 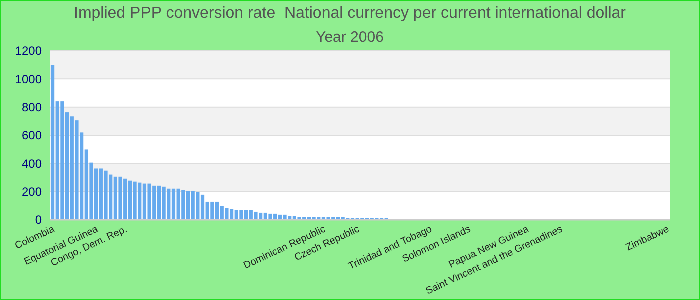 What do you see at coordinates (350, 37) in the screenshot?
I see `chart-subtitle: Year 2006` at bounding box center [350, 37].